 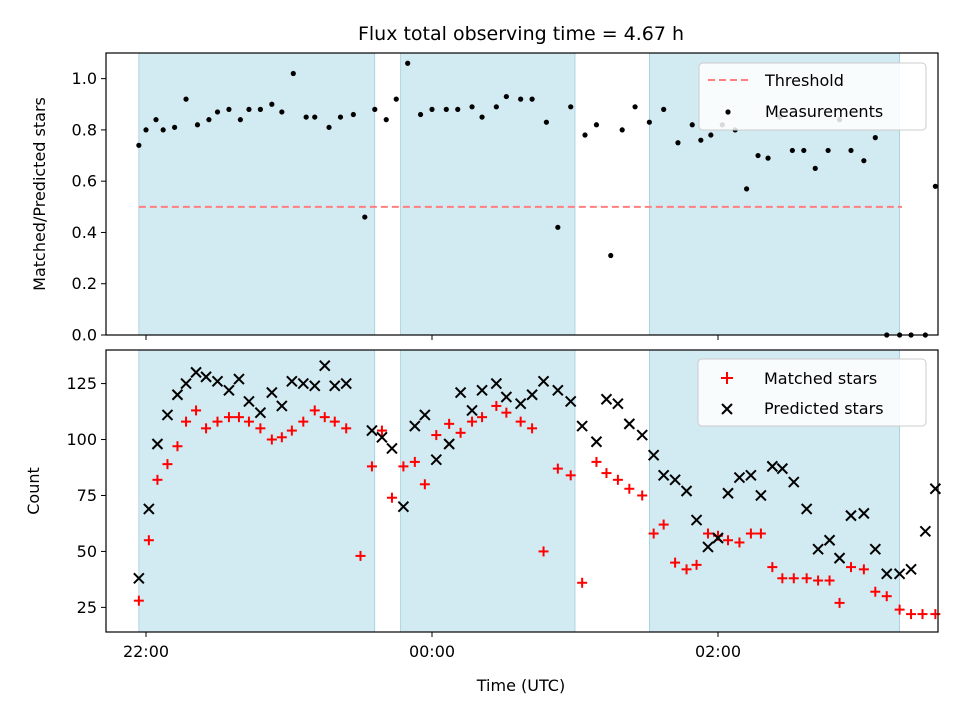 What do you see at coordinates (804, 80) in the screenshot?
I see `threshold-legend-label: Threshold` at bounding box center [804, 80].